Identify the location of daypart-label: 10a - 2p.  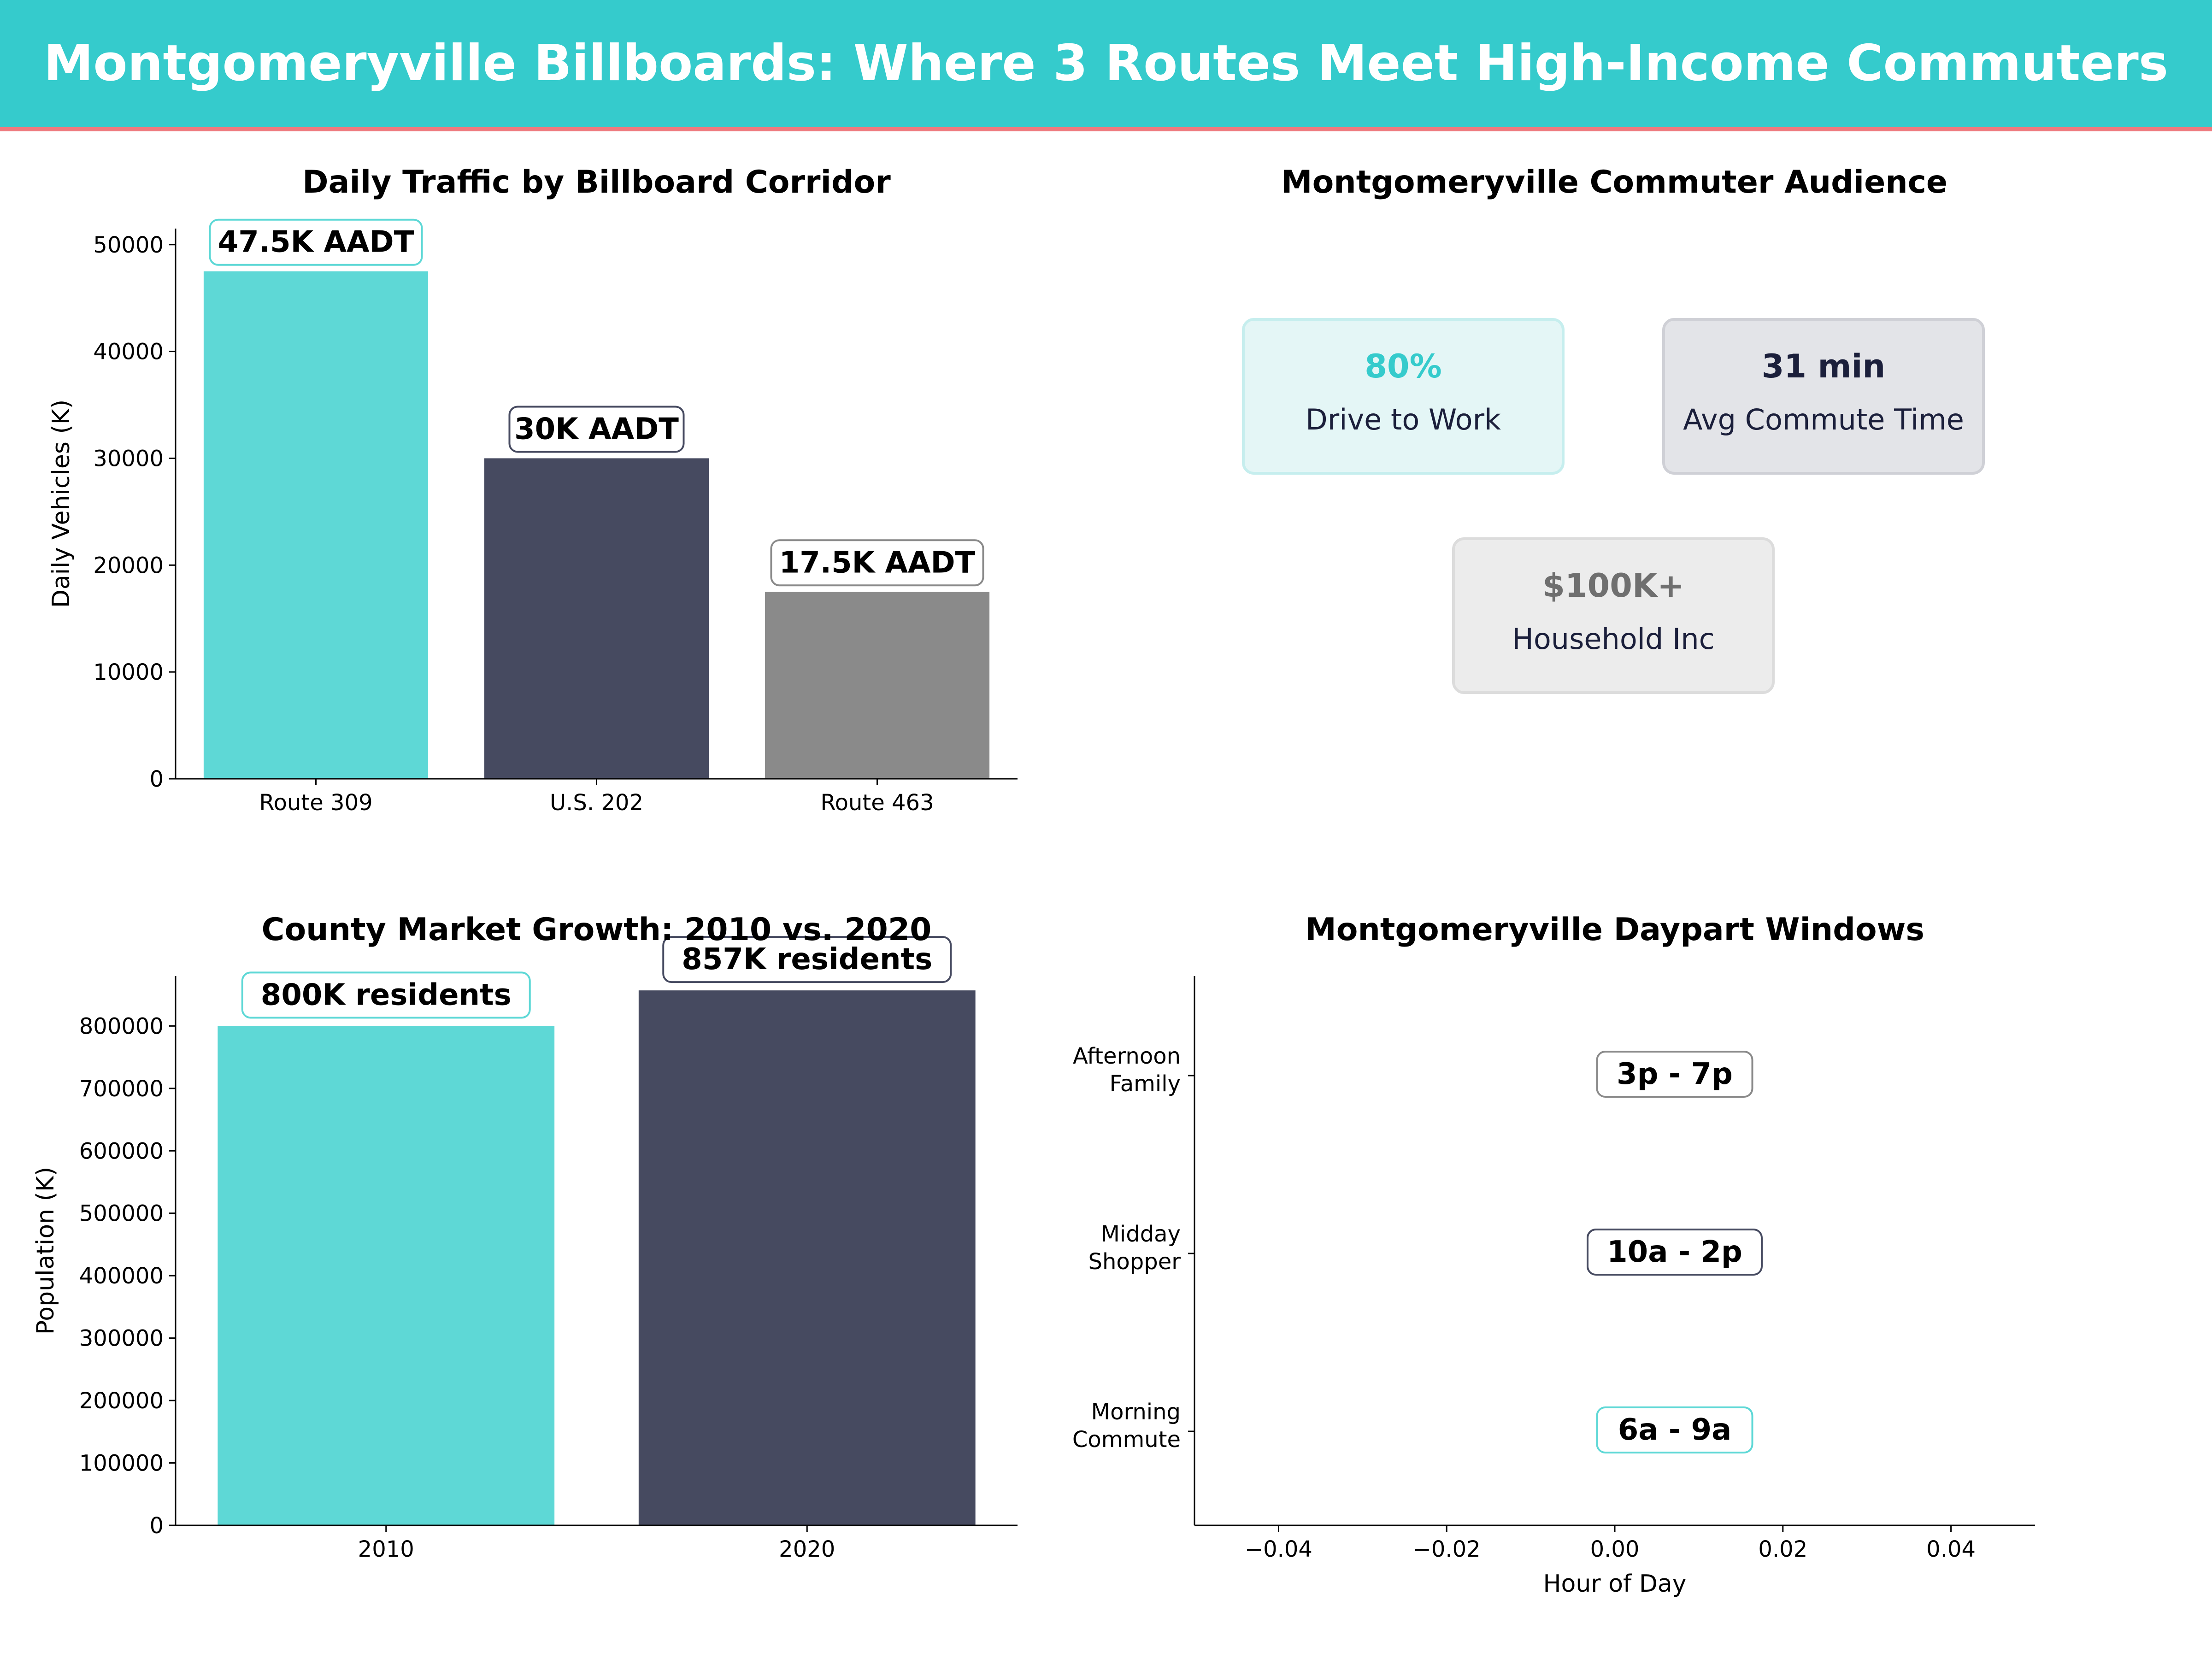
(1675, 1252).